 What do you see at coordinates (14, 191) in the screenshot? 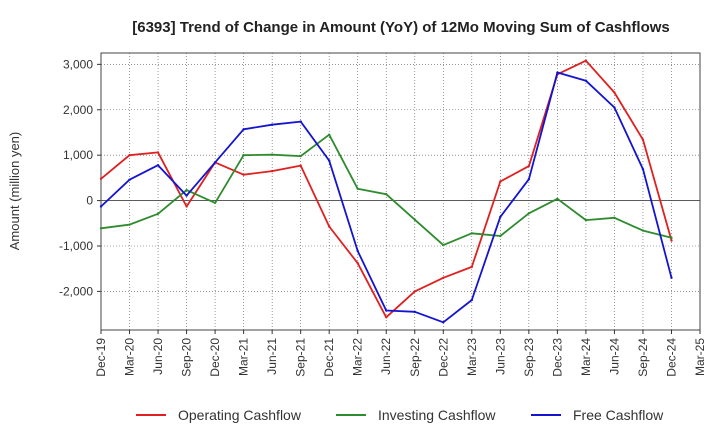
I see `y-axis-label: Amount (million yen)` at bounding box center [14, 191].